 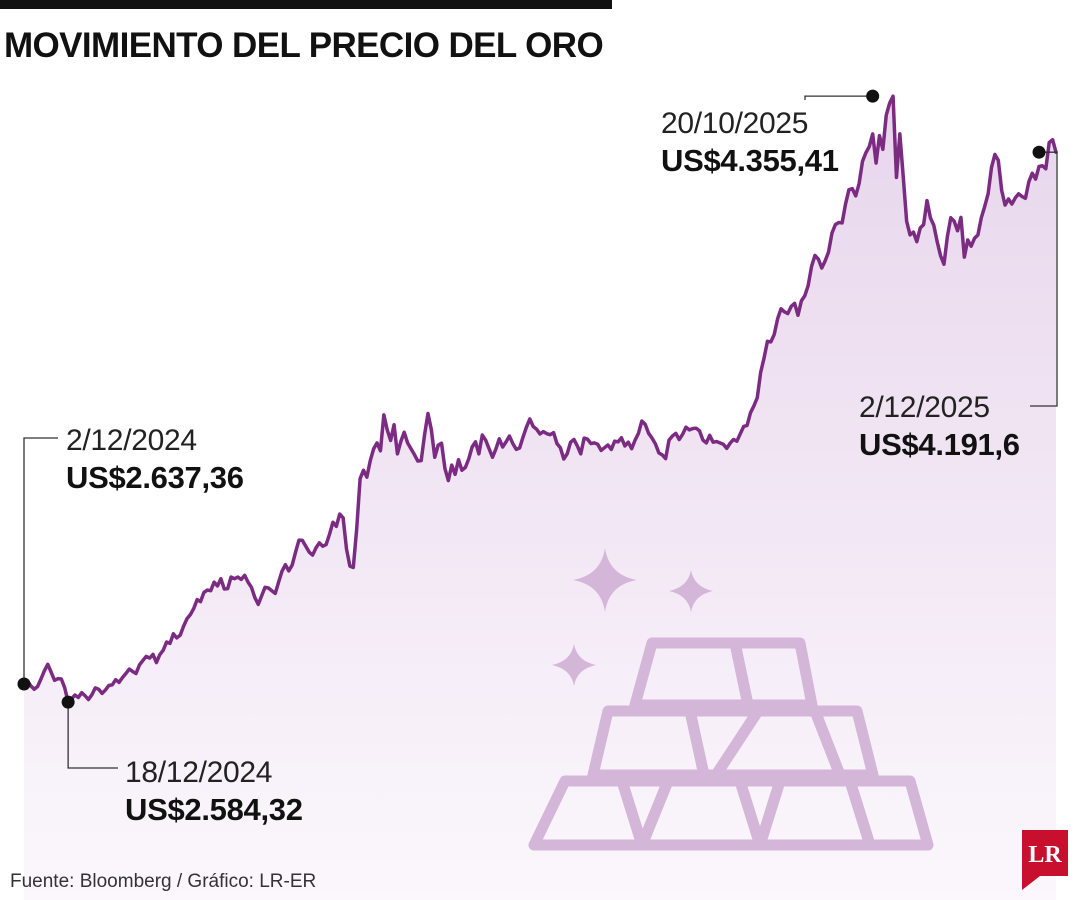 What do you see at coordinates (306, 4) in the screenshot?
I see `top-rule` at bounding box center [306, 4].